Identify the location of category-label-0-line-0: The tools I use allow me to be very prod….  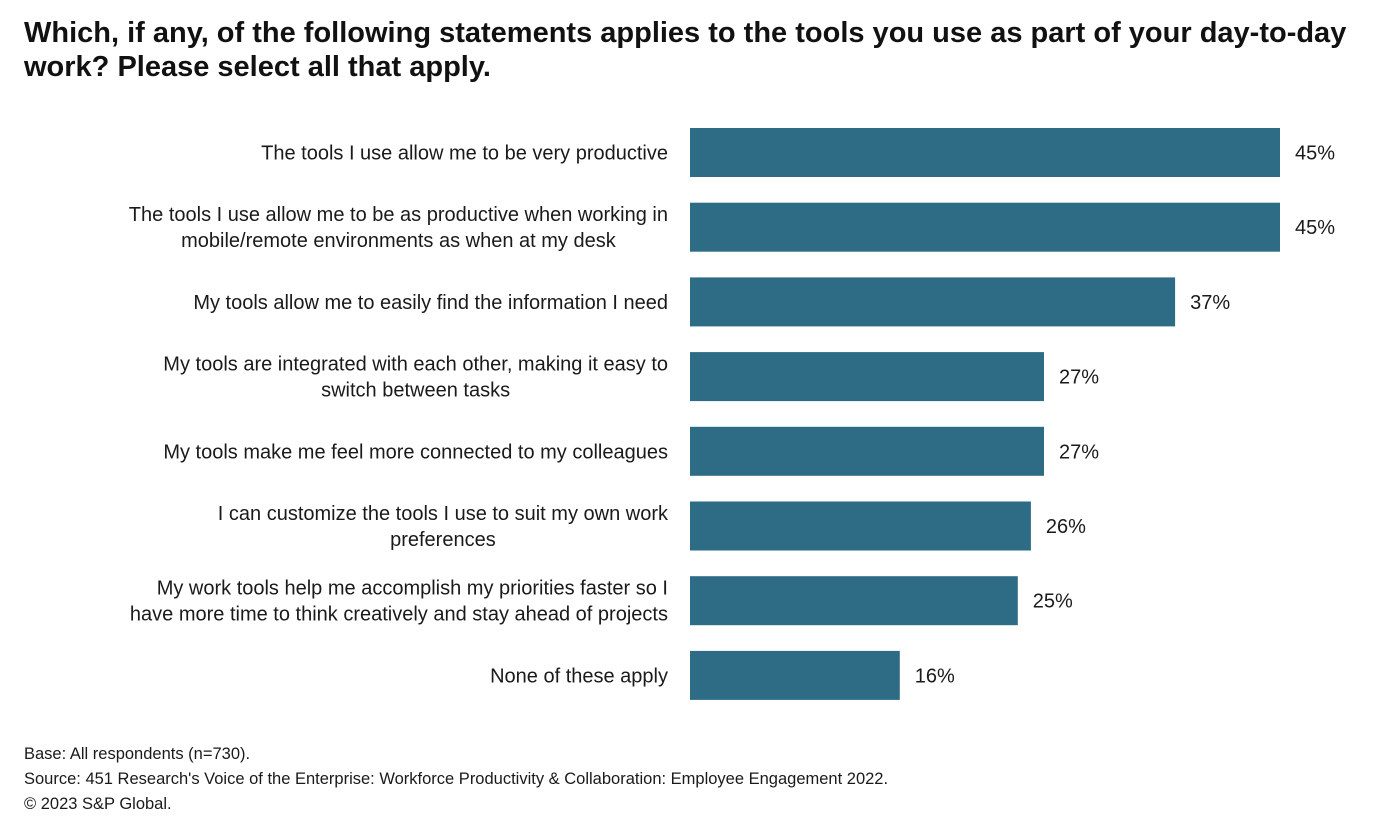
(464, 154).